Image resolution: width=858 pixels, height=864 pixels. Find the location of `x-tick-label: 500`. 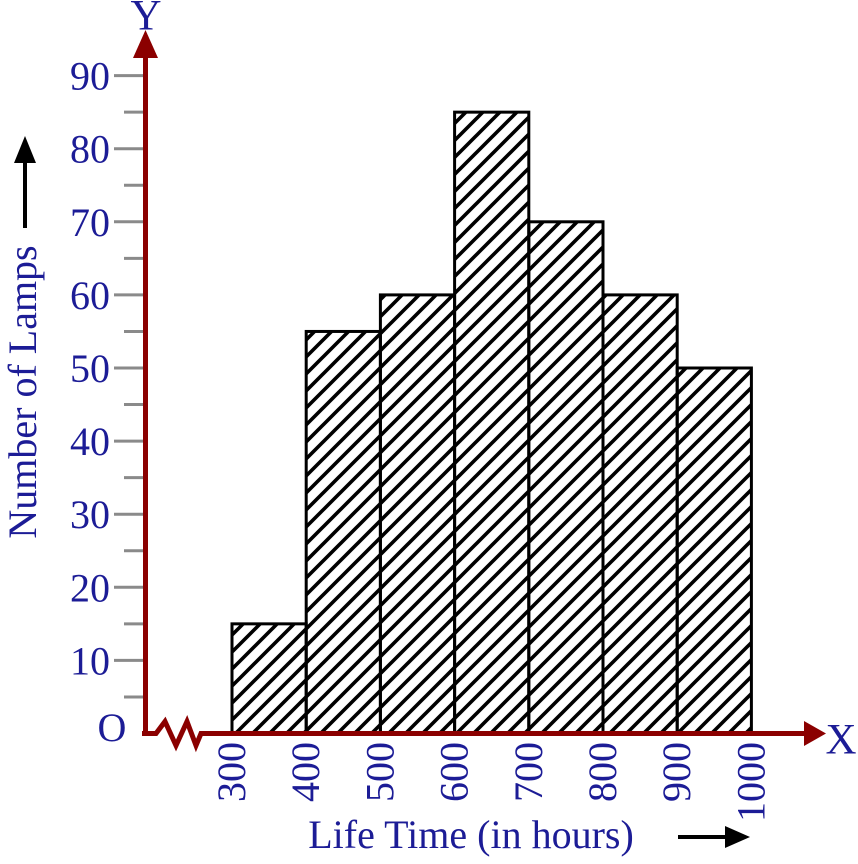

x-tick-label: 500 is located at coordinates (379, 772).